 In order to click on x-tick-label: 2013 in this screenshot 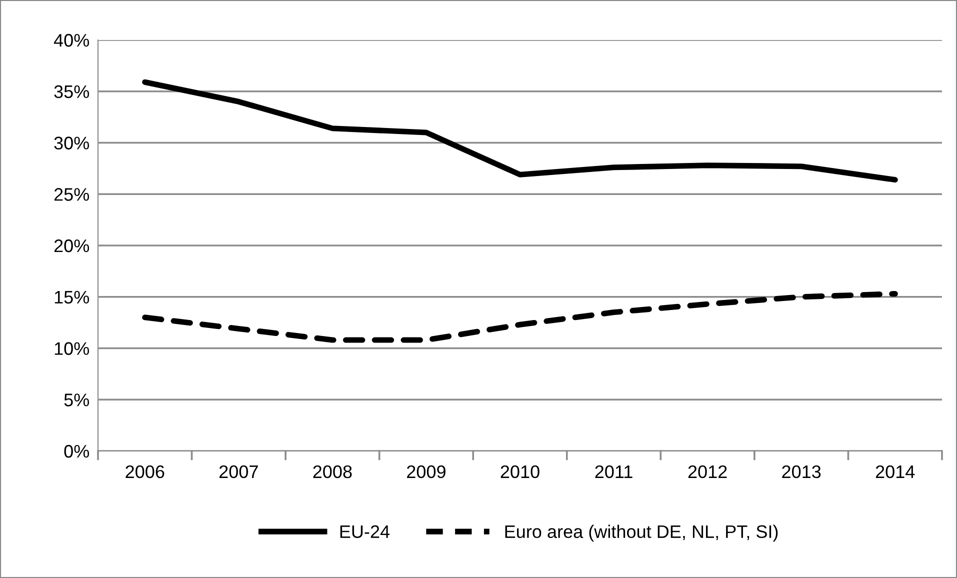, I will do `click(801, 471)`.